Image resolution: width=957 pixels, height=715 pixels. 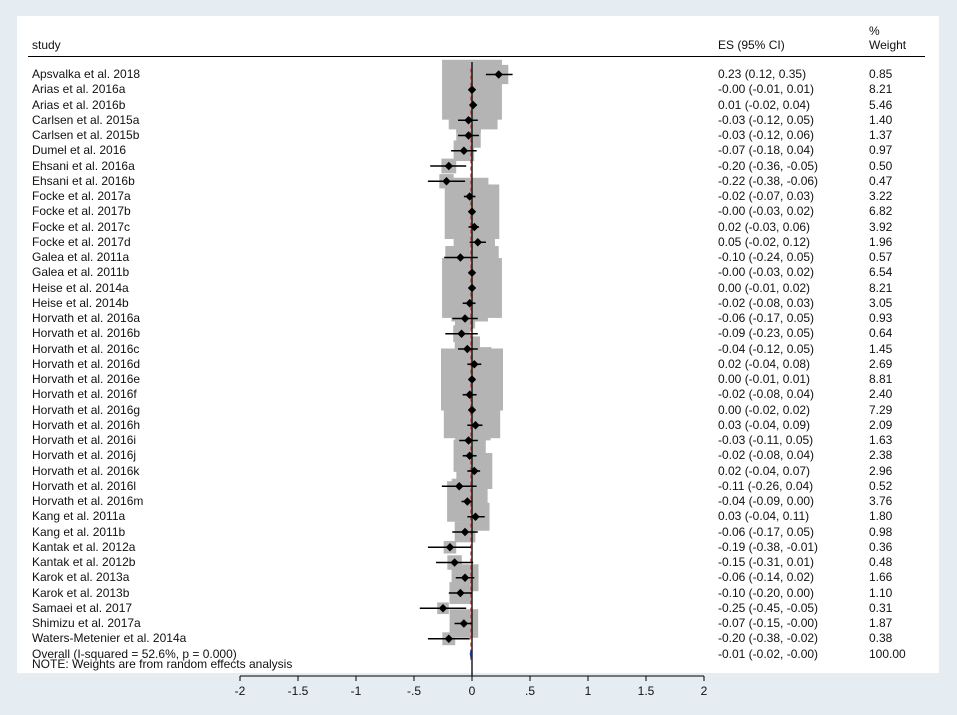 What do you see at coordinates (704, 691) in the screenshot?
I see `x-tick-label: 2` at bounding box center [704, 691].